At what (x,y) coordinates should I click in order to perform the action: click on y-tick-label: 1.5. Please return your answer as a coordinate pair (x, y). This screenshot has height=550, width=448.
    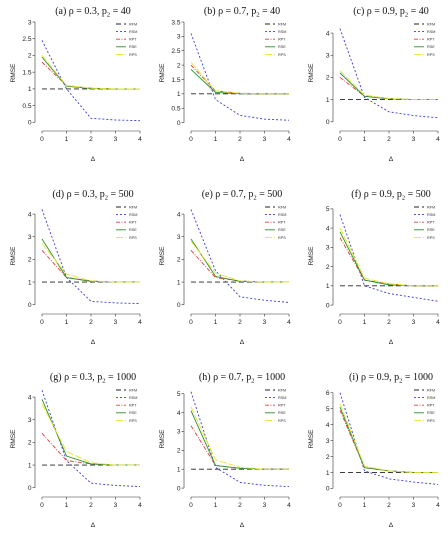
    Looking at the image, I should click on (175, 80).